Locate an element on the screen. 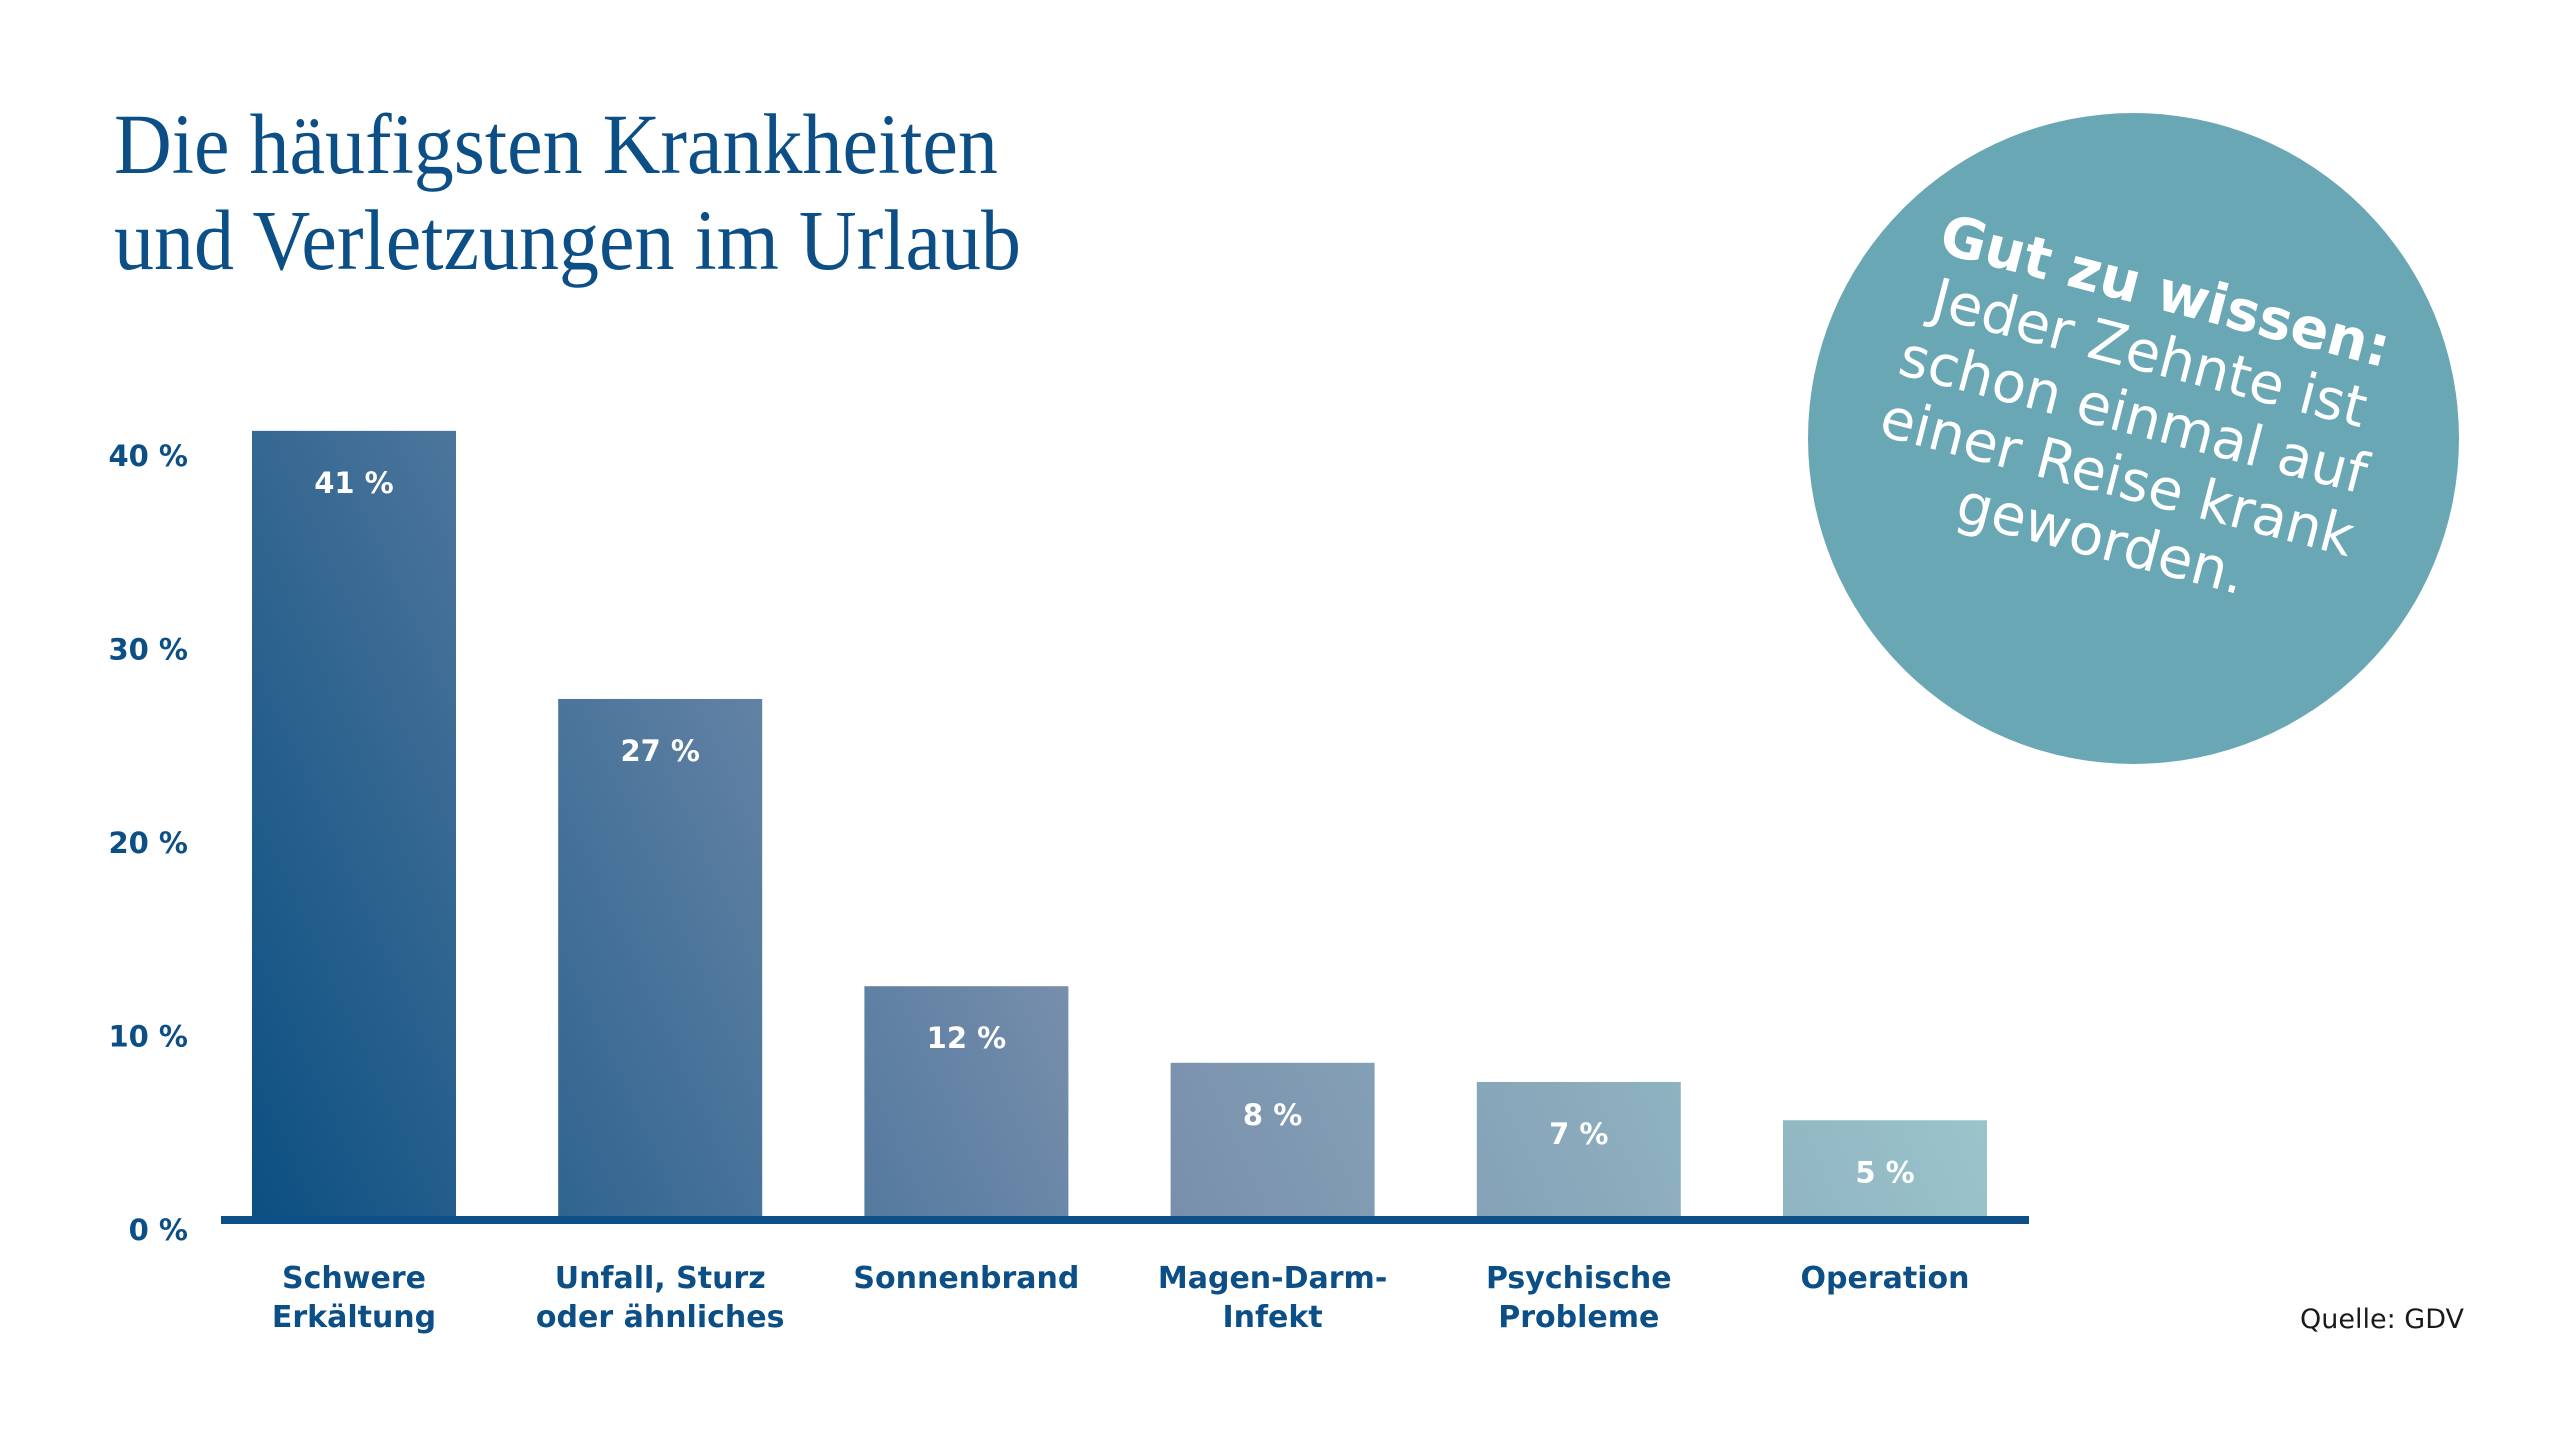  category-label-line: Operation is located at coordinates (1885, 1278).